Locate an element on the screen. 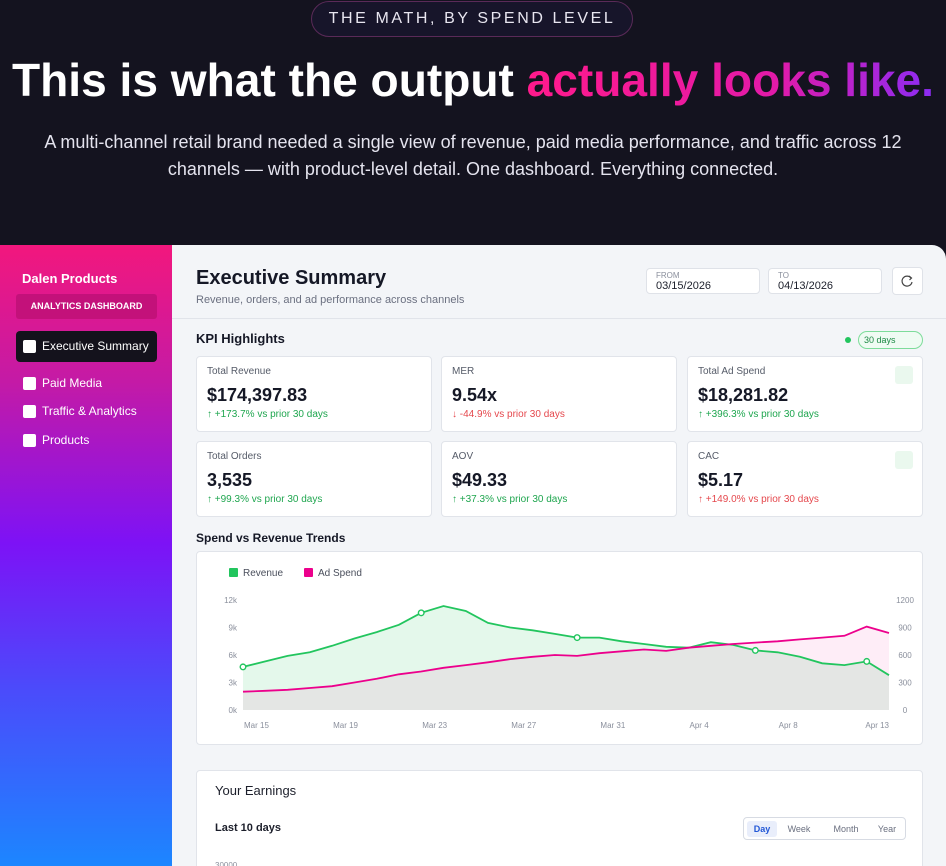 The image size is (946, 866). y2-tick-label: 600 is located at coordinates (905, 655).